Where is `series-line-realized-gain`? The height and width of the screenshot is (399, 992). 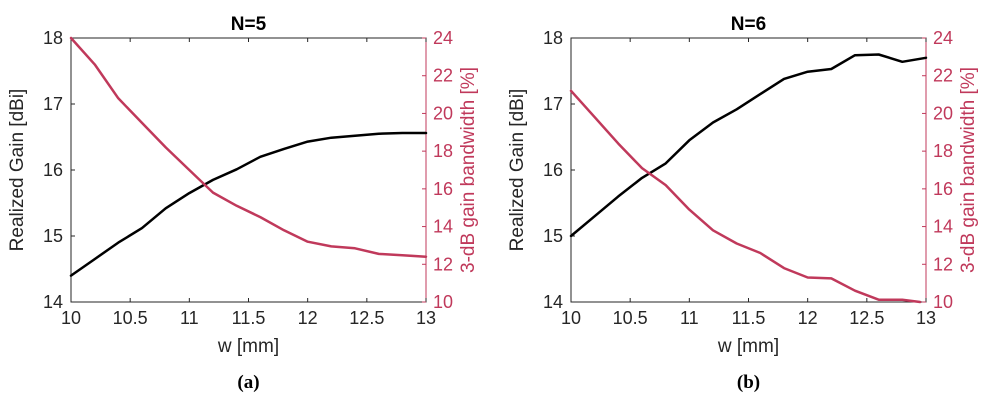 series-line-realized-gain is located at coordinates (248, 204).